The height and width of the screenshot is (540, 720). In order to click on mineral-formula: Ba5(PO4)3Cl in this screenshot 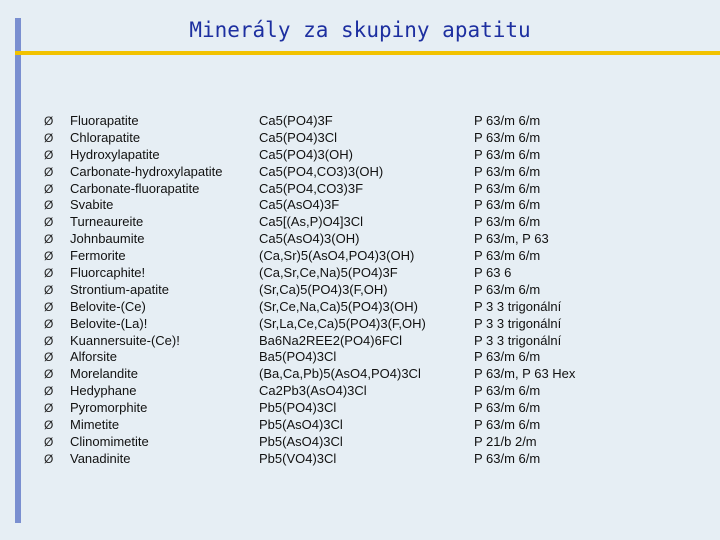, I will do `click(298, 357)`.